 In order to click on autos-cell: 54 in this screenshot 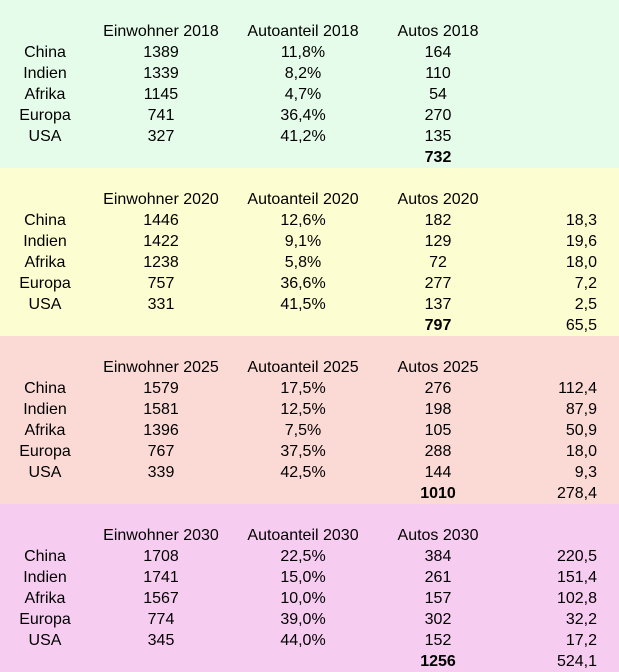, I will do `click(438, 94)`.